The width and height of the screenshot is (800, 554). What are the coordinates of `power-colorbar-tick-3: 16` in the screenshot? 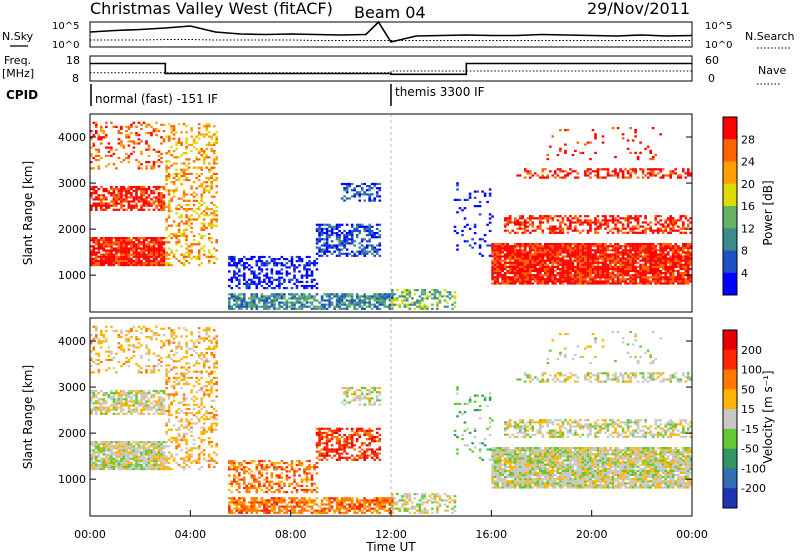 It's located at (748, 206).